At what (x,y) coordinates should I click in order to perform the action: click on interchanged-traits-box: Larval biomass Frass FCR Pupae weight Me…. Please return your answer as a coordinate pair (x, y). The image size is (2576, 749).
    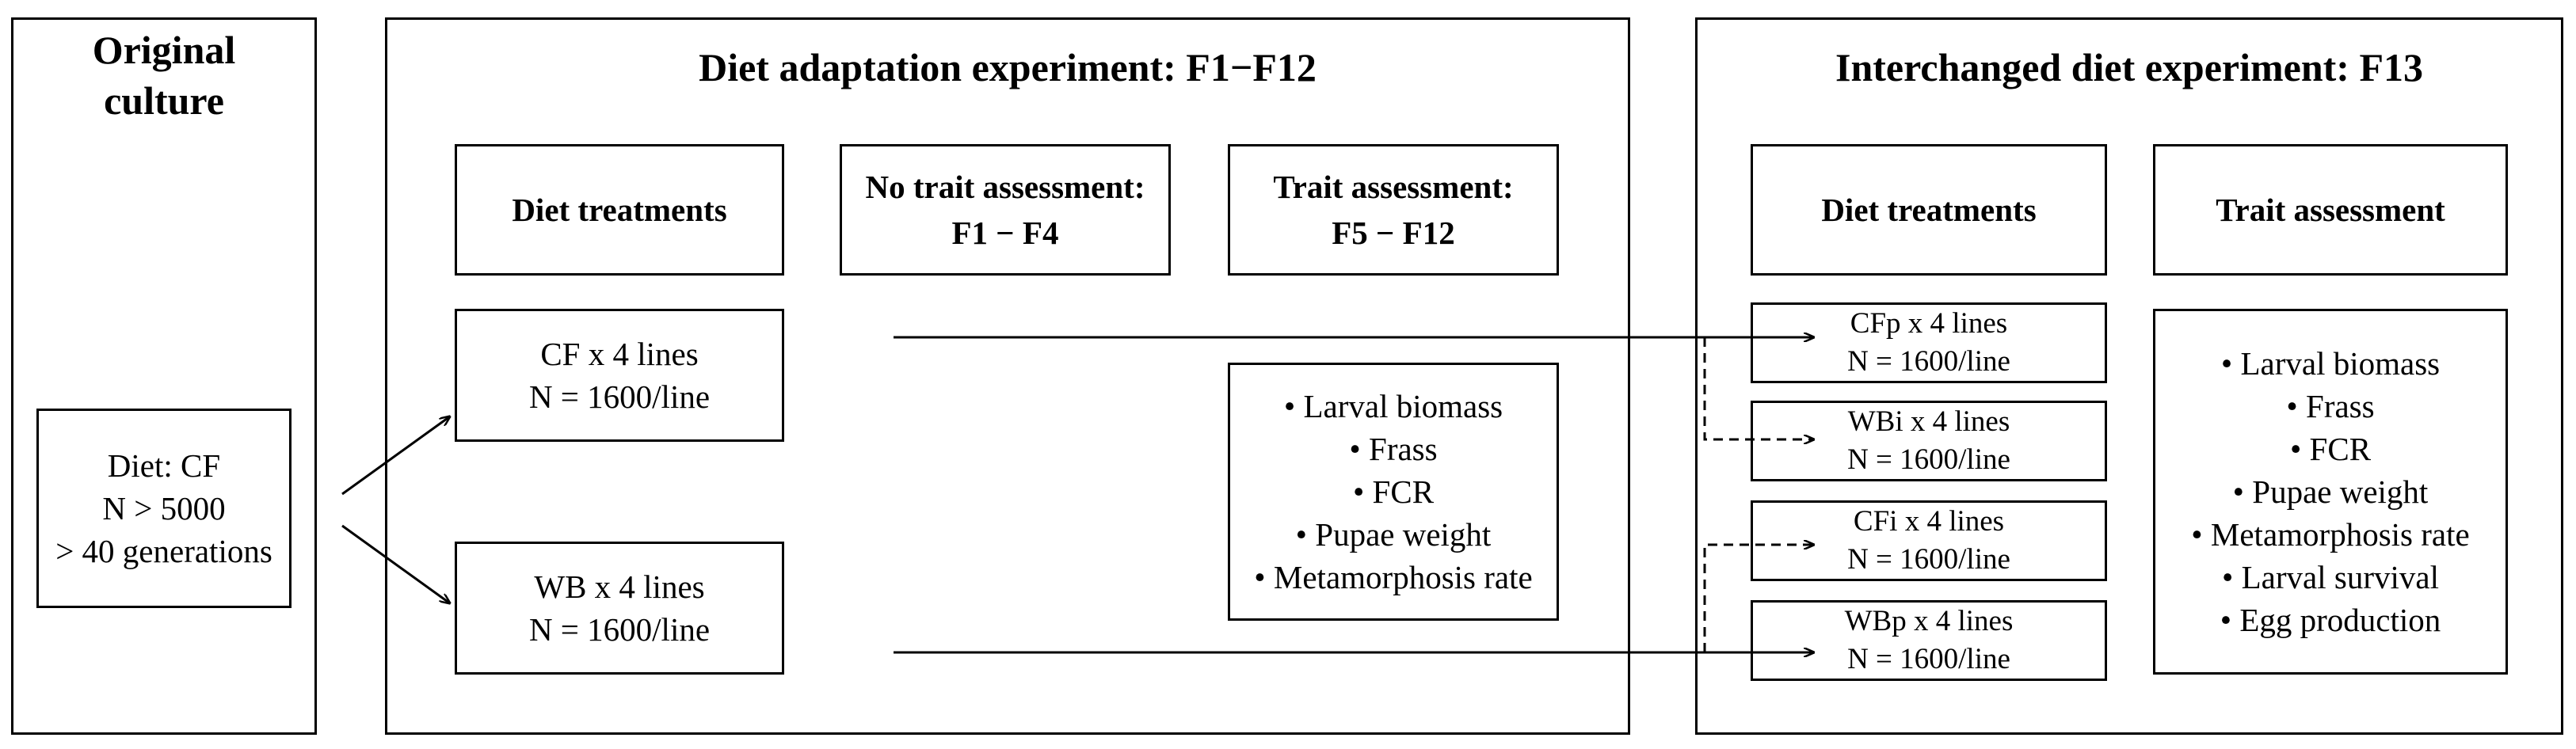
    Looking at the image, I should click on (2330, 492).